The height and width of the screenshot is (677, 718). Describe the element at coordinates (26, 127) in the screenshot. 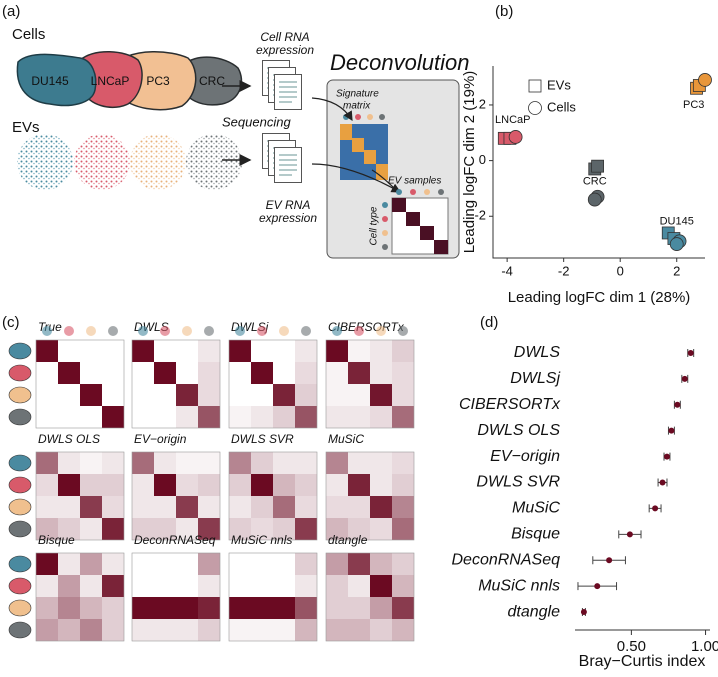

I see `evs-label: EVs` at that location.